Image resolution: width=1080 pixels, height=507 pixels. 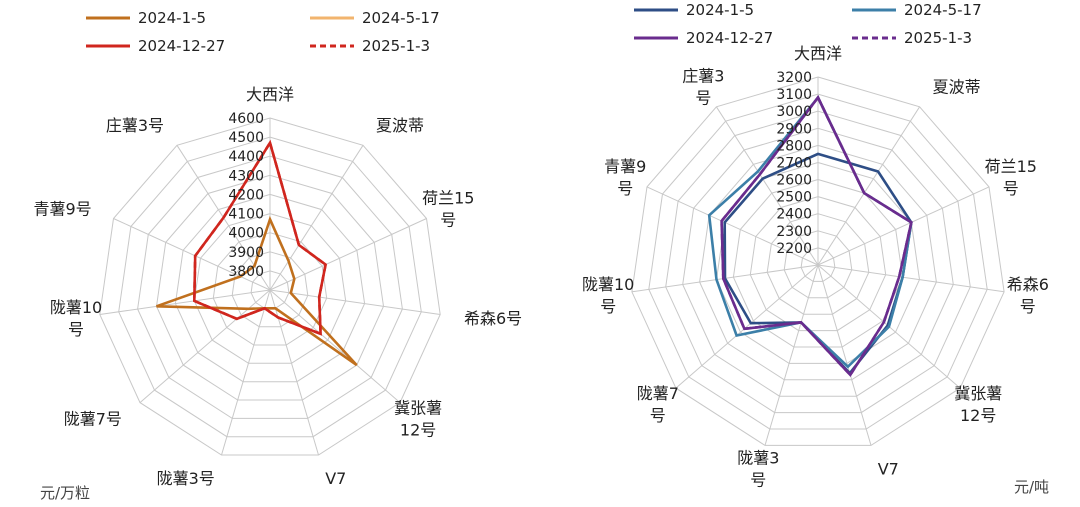 I want to click on tick-label: 2200, so click(x=794, y=249).